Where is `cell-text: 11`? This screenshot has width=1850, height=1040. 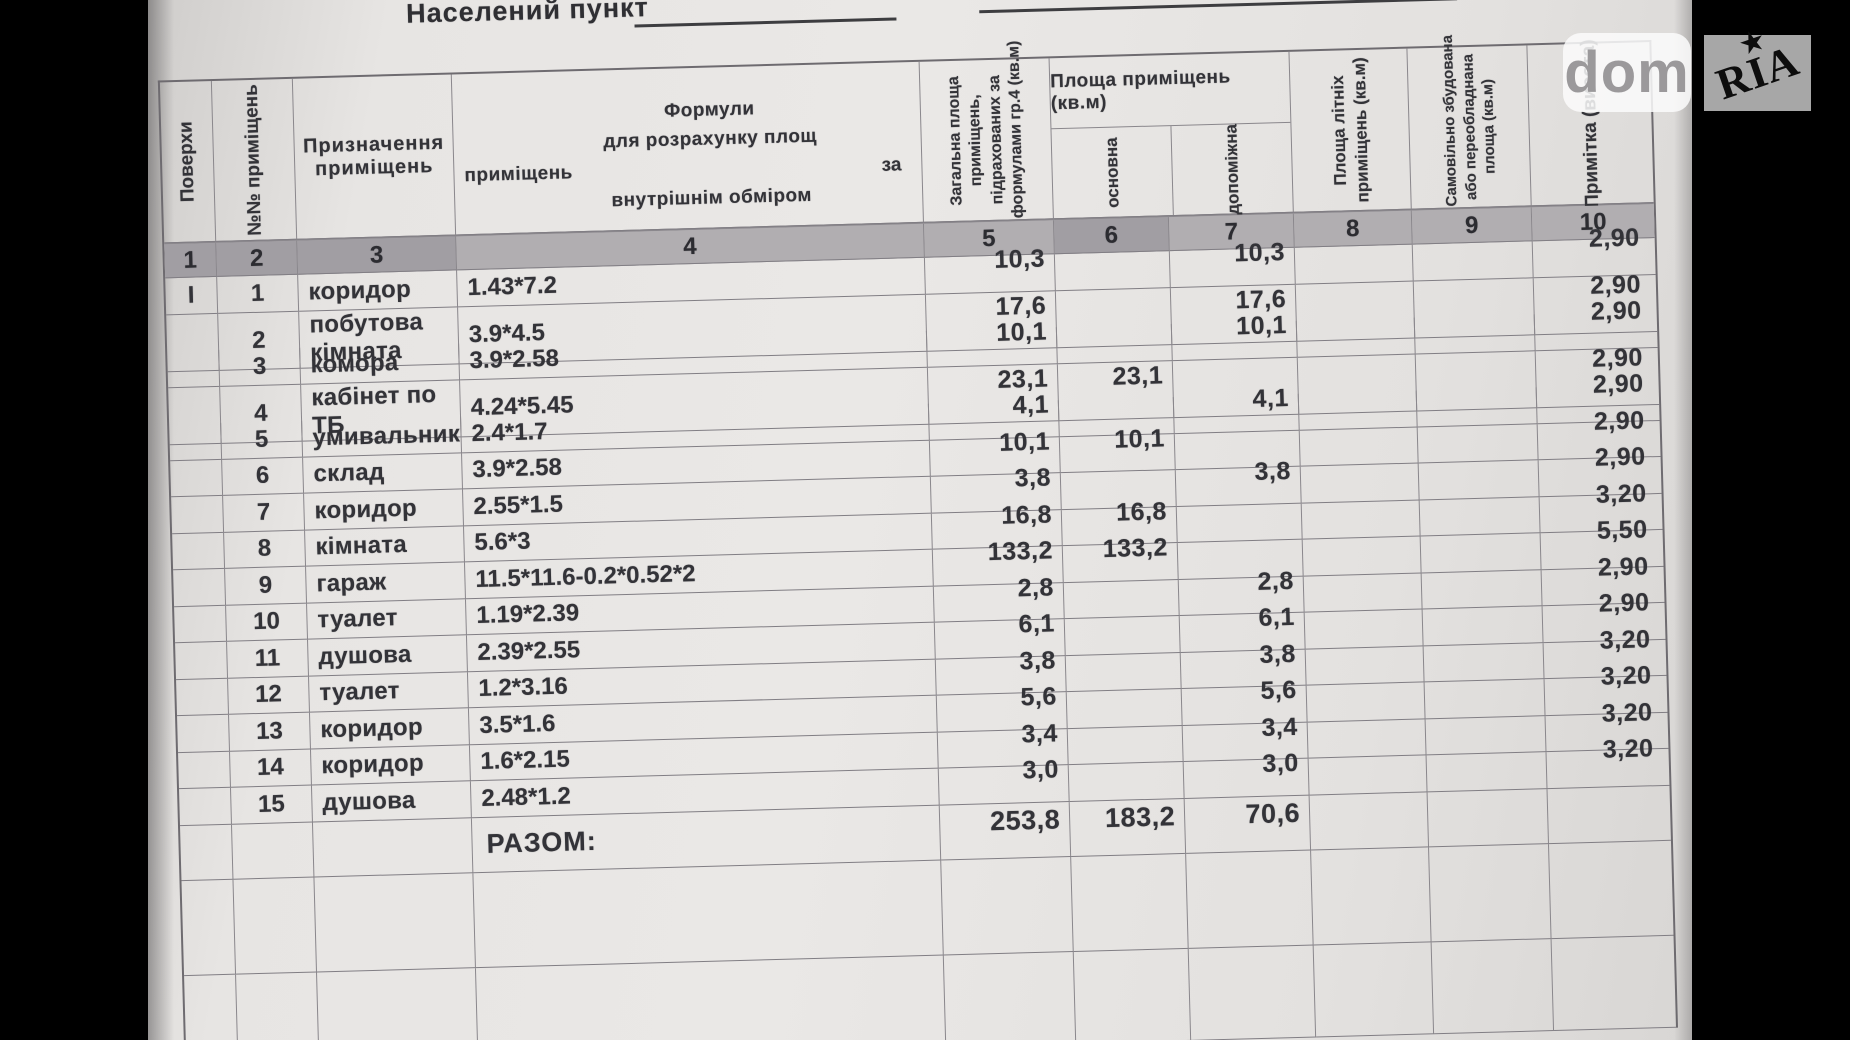 cell-text: 11 is located at coordinates (267, 658).